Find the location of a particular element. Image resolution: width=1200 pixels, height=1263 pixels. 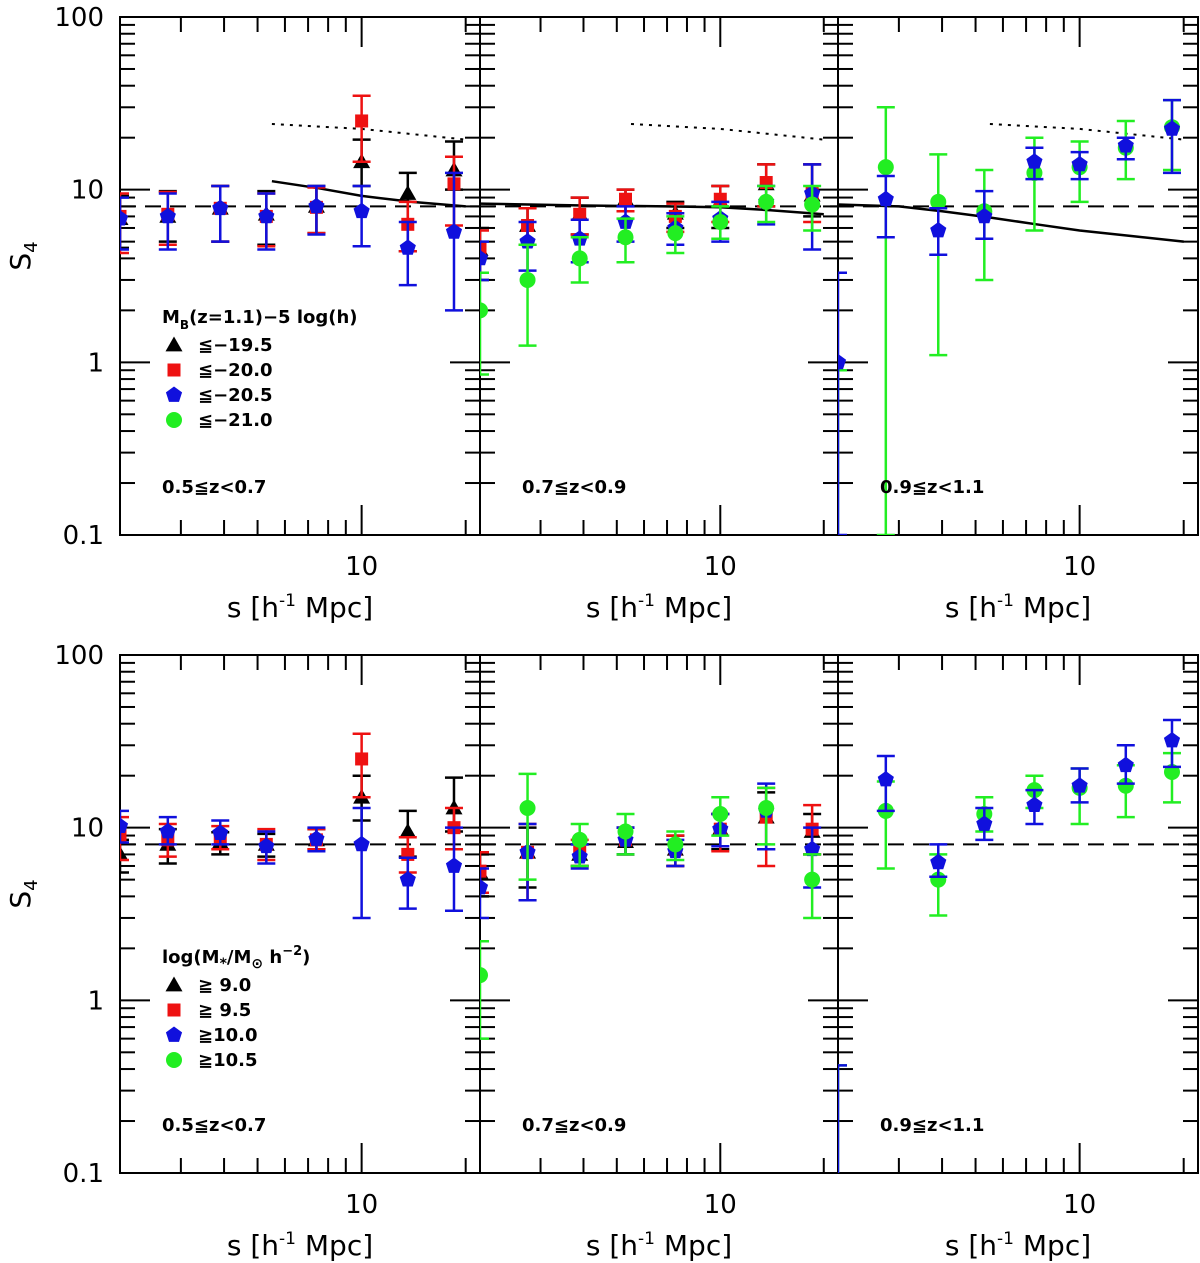

legend-label: ≧10.5 is located at coordinates (228, 1060).